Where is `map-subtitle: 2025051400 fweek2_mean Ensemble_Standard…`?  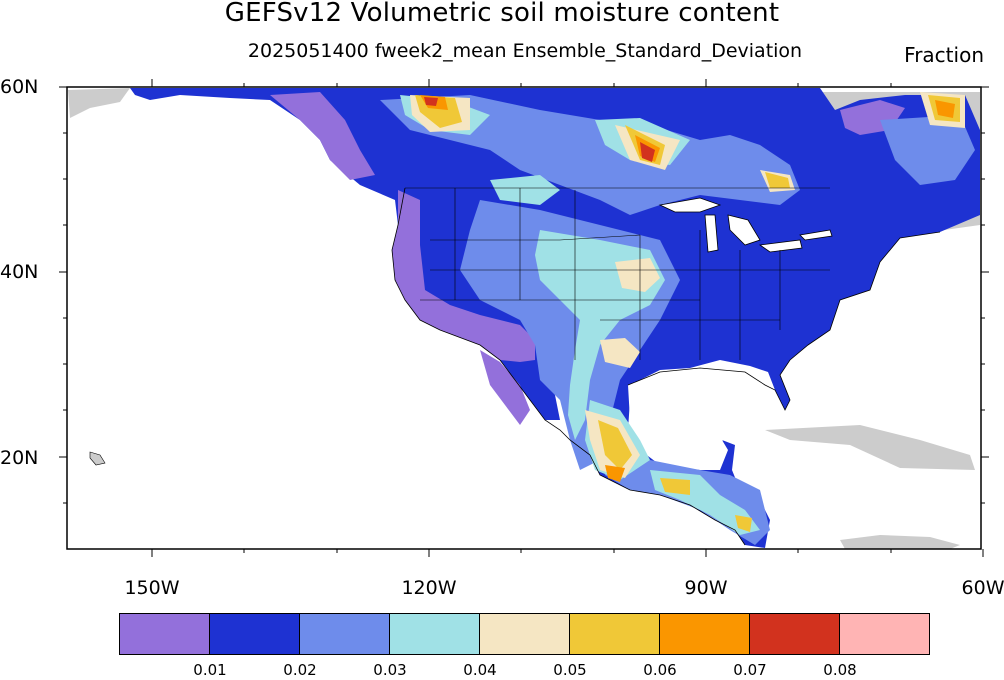 map-subtitle: 2025051400 fweek2_mean Ensemble_Standard… is located at coordinates (525, 51).